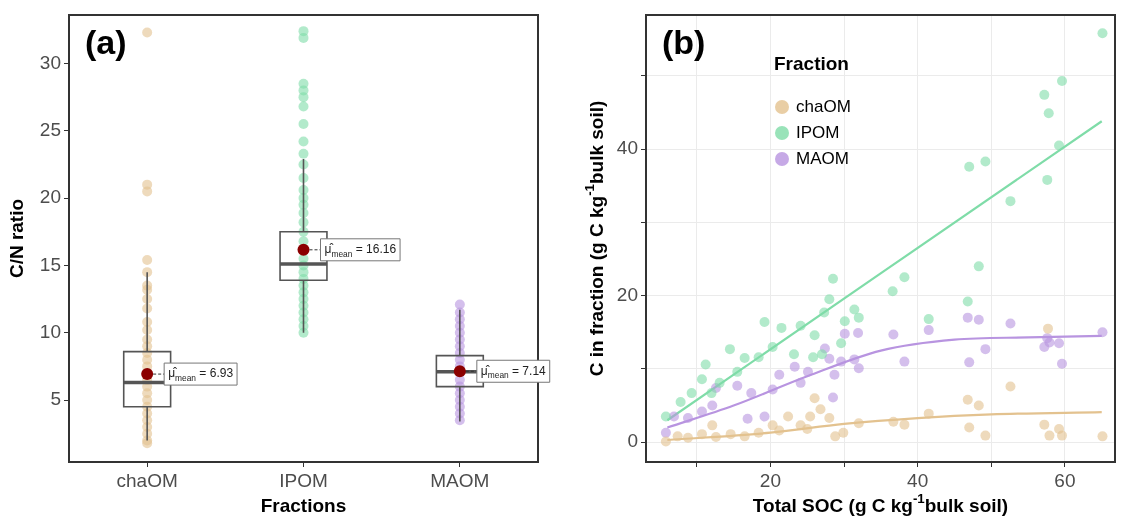  Describe the element at coordinates (55, 399) in the screenshot. I see `y-tick-label: 5` at that location.